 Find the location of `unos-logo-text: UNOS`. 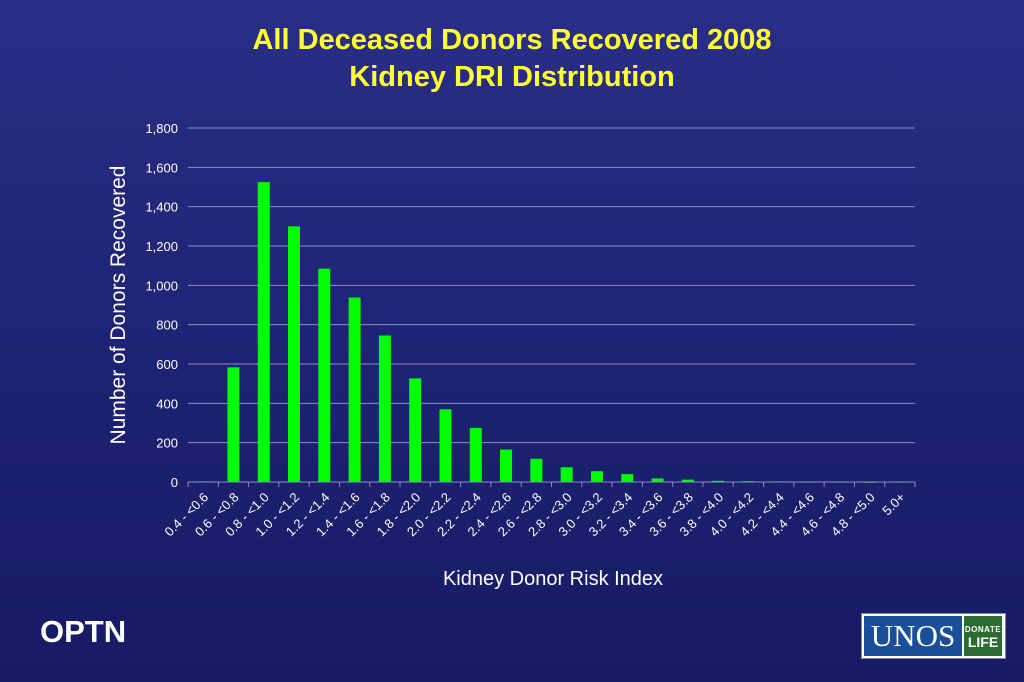

unos-logo-text: UNOS is located at coordinates (913, 636).